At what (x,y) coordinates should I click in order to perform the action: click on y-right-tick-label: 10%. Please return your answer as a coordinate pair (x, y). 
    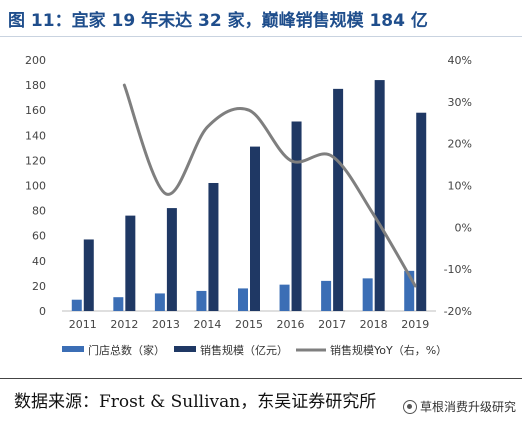
    Looking at the image, I should click on (460, 186).